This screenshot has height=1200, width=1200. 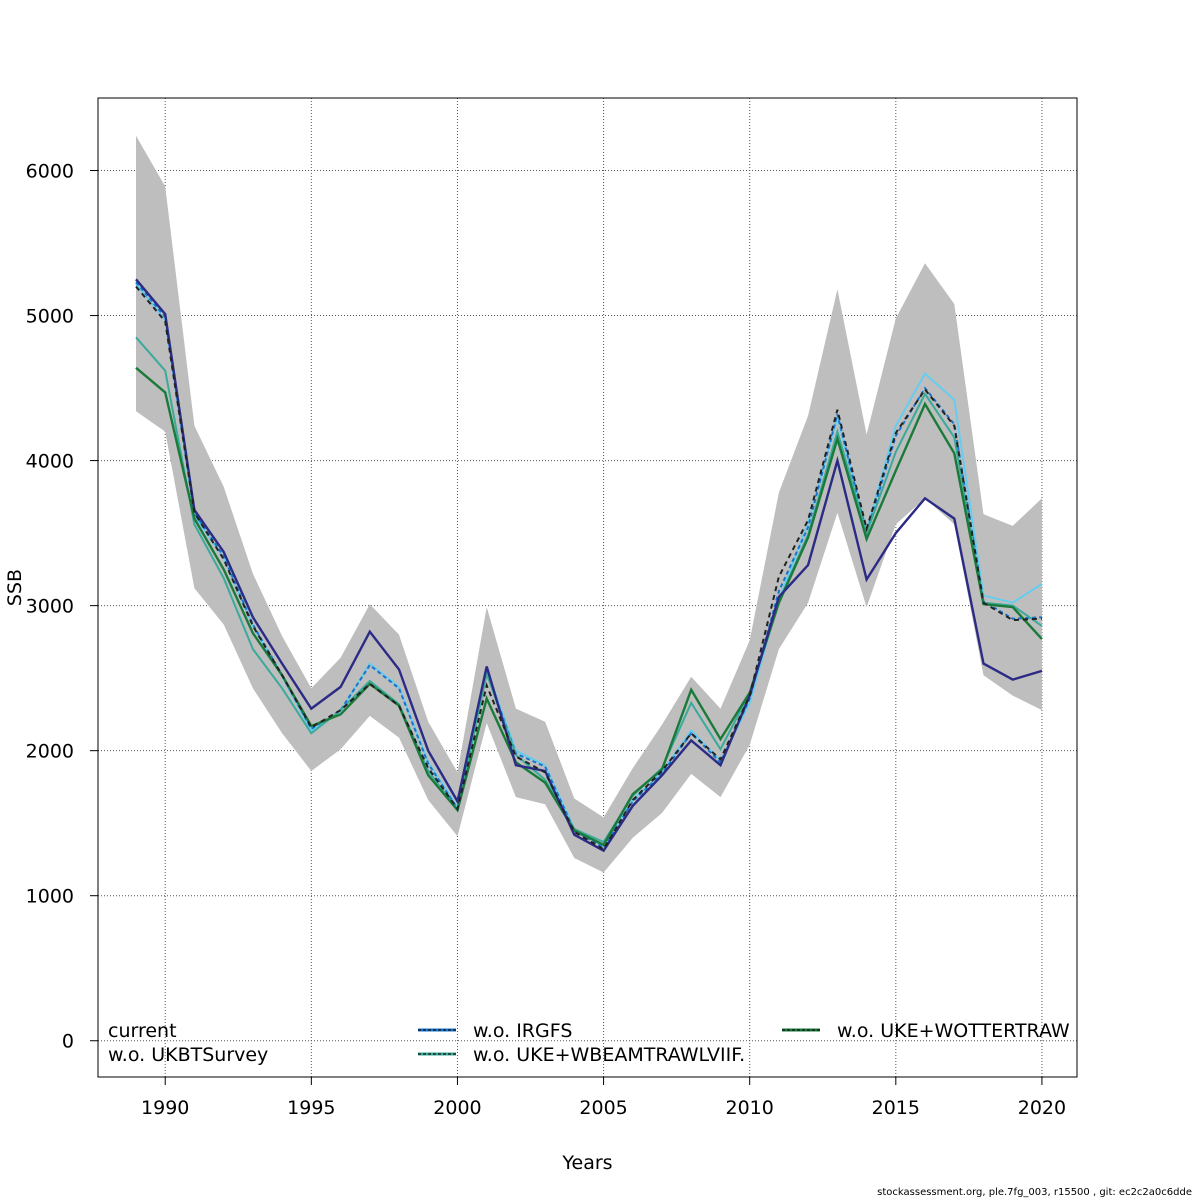 What do you see at coordinates (953, 1031) in the screenshot?
I see `legend-entry: w.o. UKE+WOTTERTRAW` at bounding box center [953, 1031].